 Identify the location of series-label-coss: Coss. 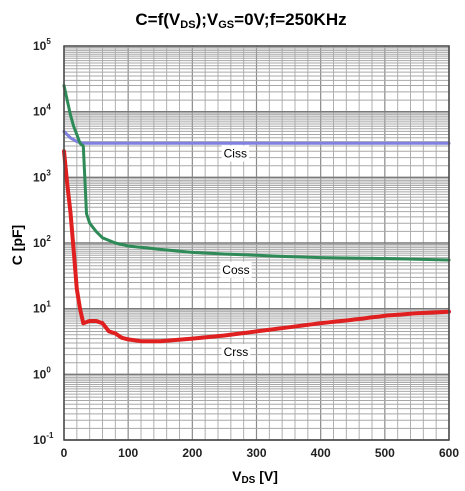
(235, 270).